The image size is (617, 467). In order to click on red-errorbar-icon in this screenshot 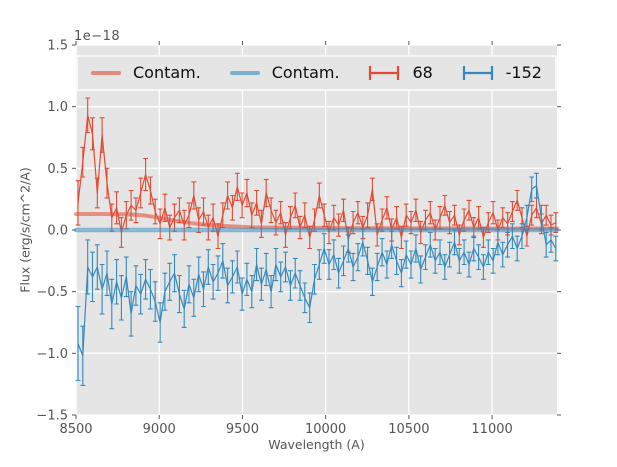, I will do `click(384, 73)`.